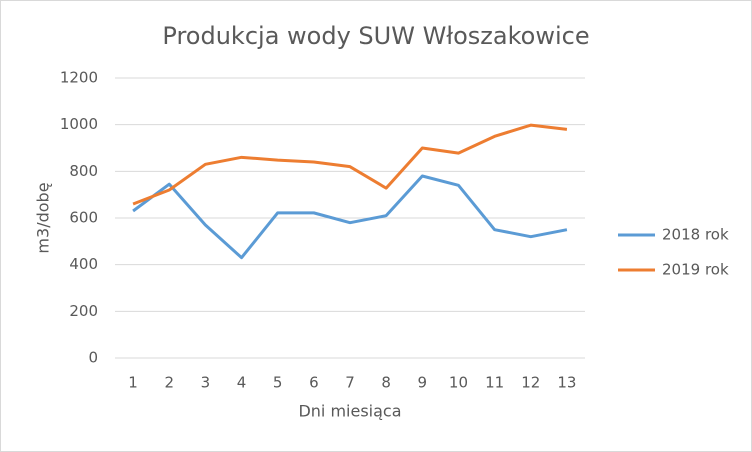 The width and height of the screenshot is (752, 452). What do you see at coordinates (79, 78) in the screenshot?
I see `y-tick-label: 1200` at bounding box center [79, 78].